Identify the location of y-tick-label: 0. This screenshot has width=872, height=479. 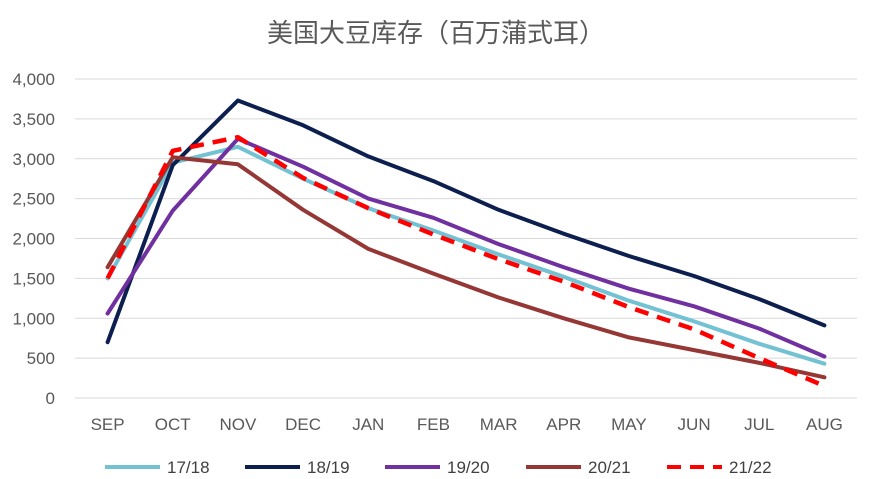
(50, 398).